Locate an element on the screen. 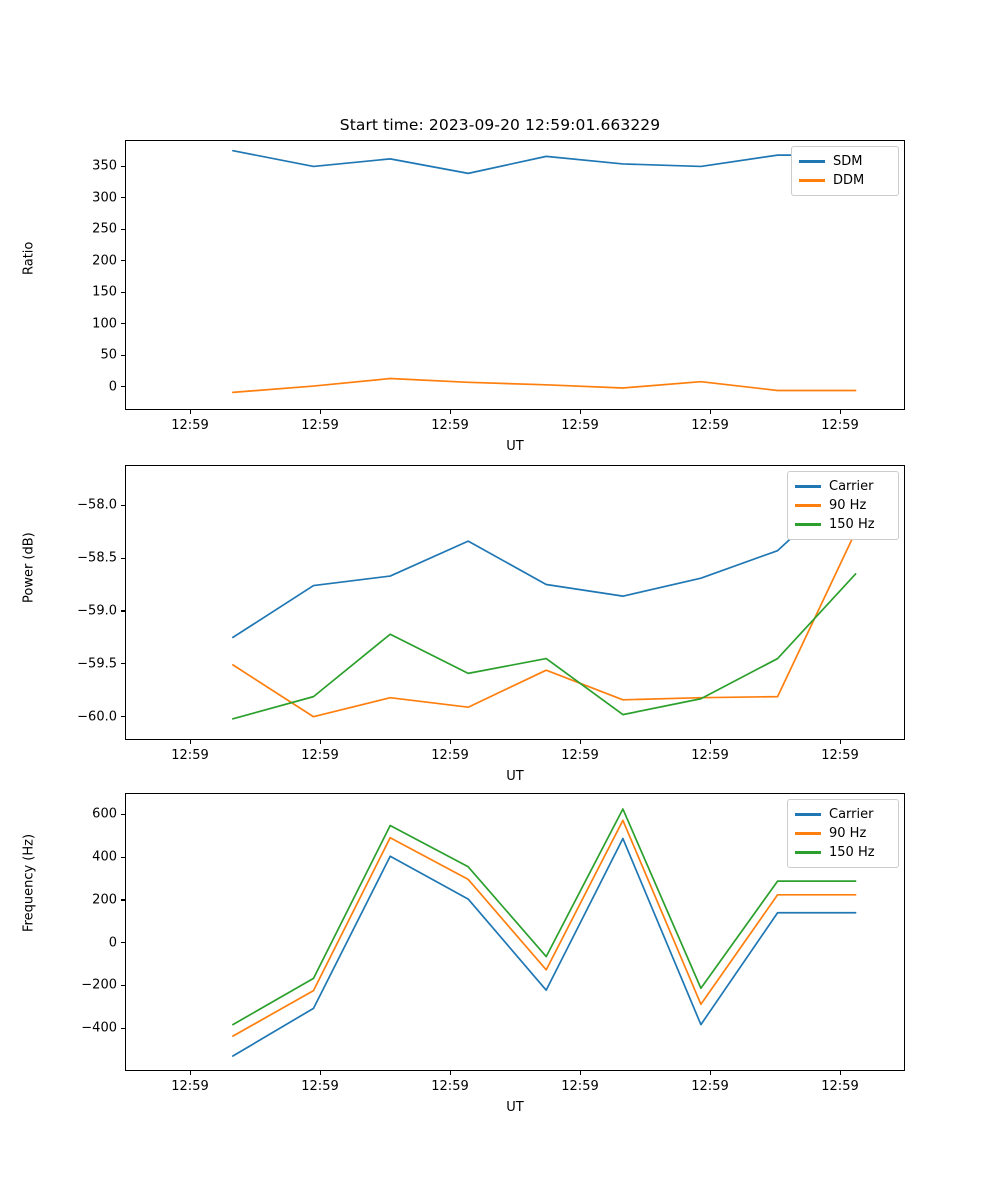 This screenshot has height=1200, width=1000. ytick-label-power: −58.0 is located at coordinates (97, 505).